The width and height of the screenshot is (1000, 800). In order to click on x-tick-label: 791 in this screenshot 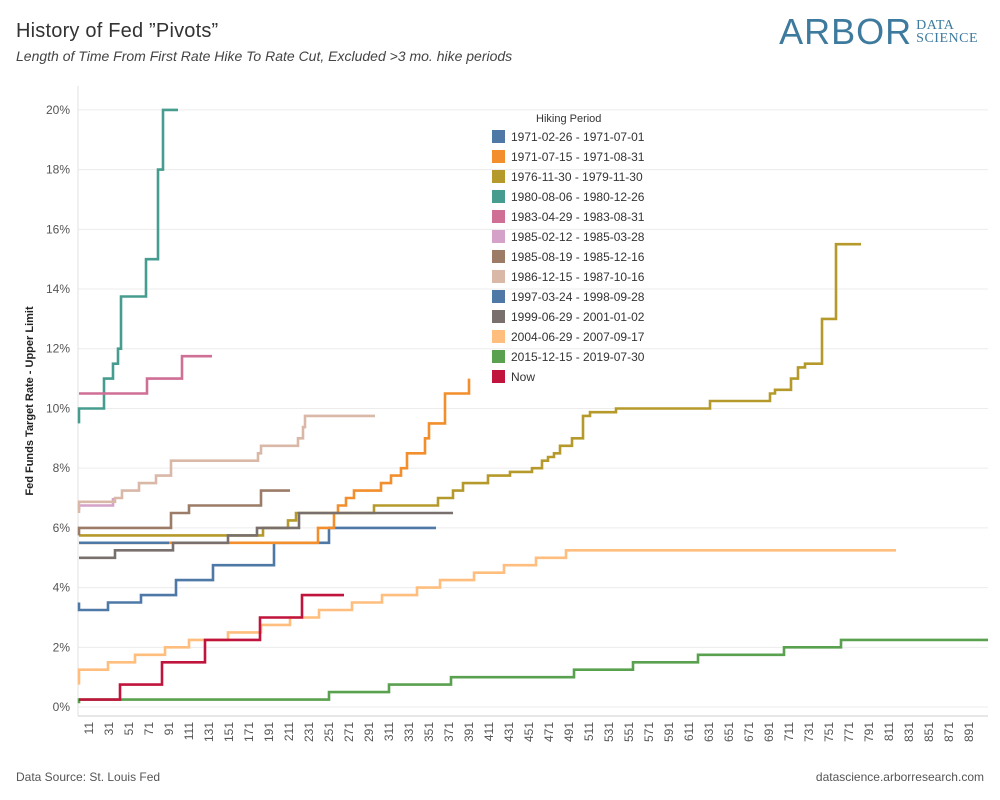, I will do `click(869, 732)`.